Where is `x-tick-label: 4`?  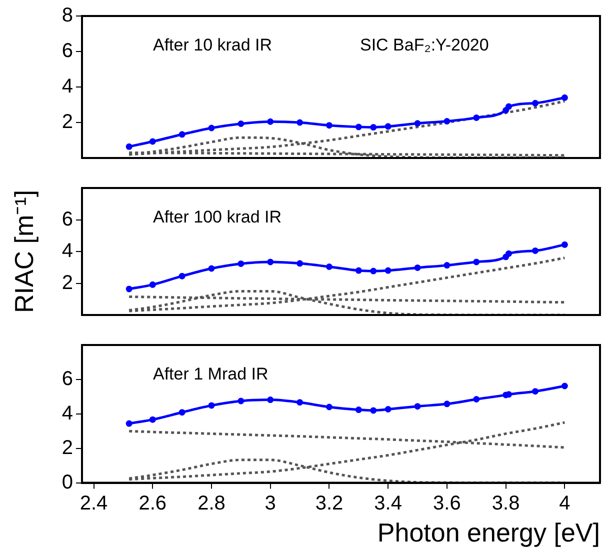
x-tick-label: 4 is located at coordinates (564, 503).